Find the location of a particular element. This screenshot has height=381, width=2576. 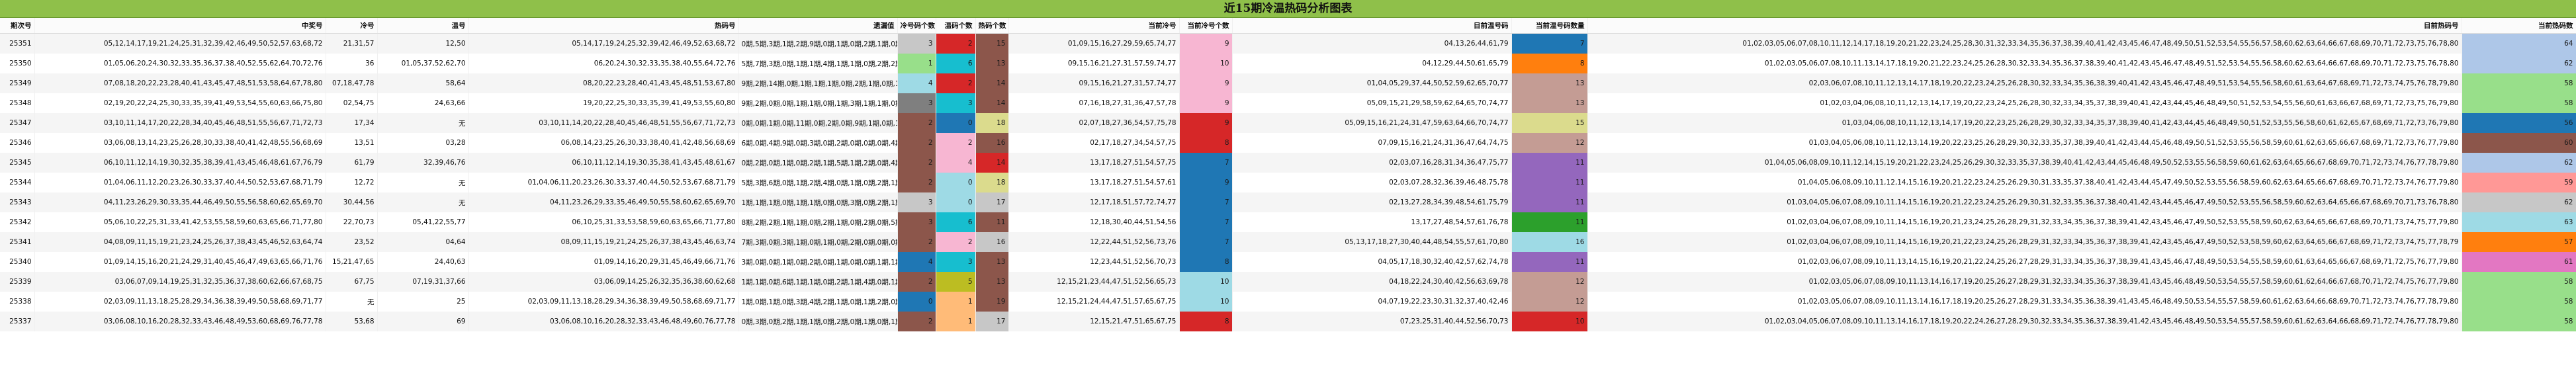

current-cold-count-cell: 8 is located at coordinates (1206, 262).